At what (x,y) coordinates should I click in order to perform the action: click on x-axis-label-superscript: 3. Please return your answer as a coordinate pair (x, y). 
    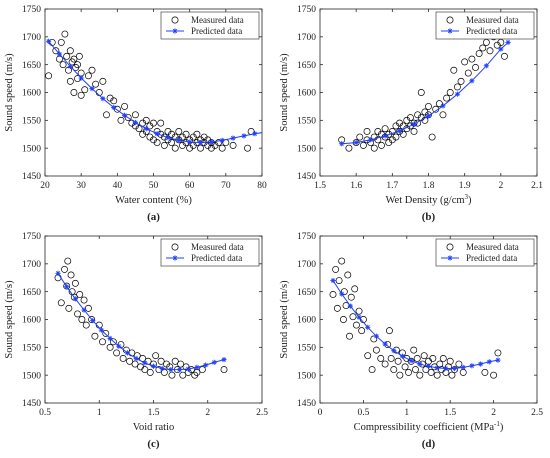
    Looking at the image, I should click on (467, 197).